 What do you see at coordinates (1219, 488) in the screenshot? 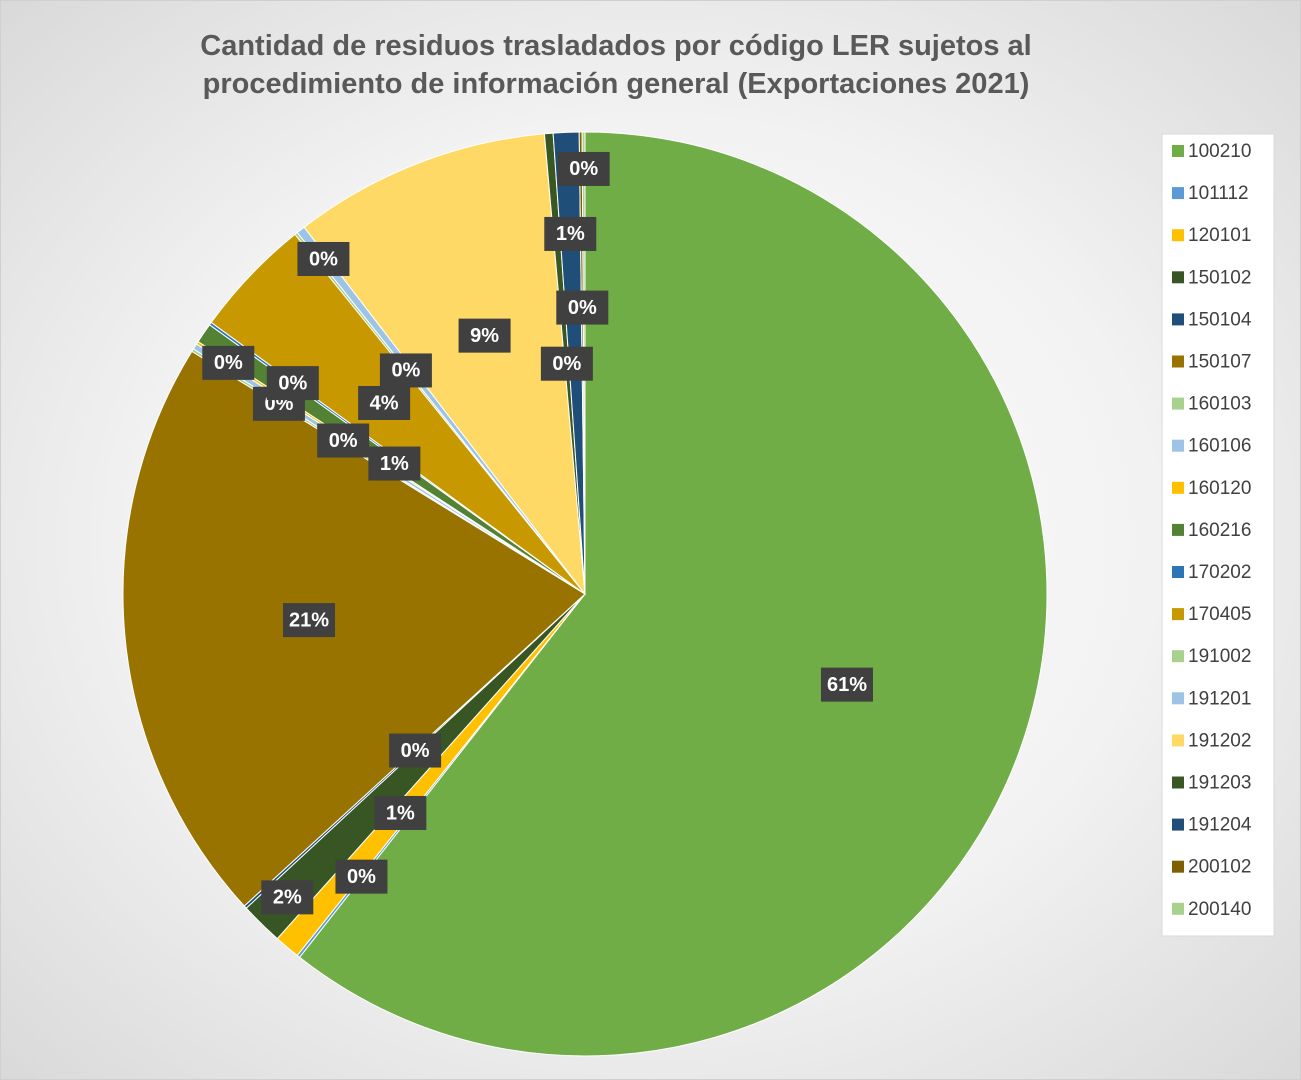
I see `legend-label: 160120` at bounding box center [1219, 488].